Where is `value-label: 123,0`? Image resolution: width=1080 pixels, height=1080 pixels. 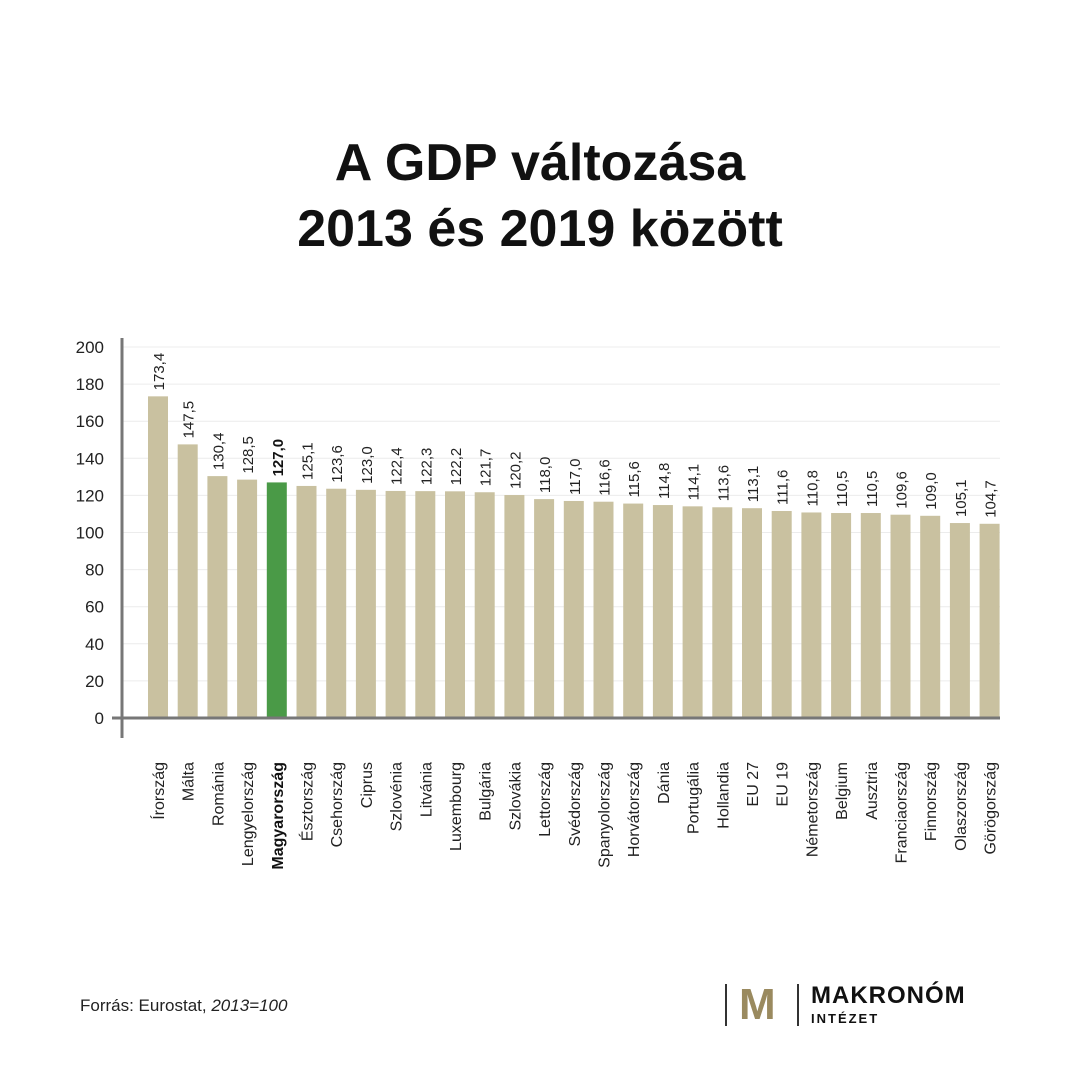 value-label: 123,0 is located at coordinates (367, 465).